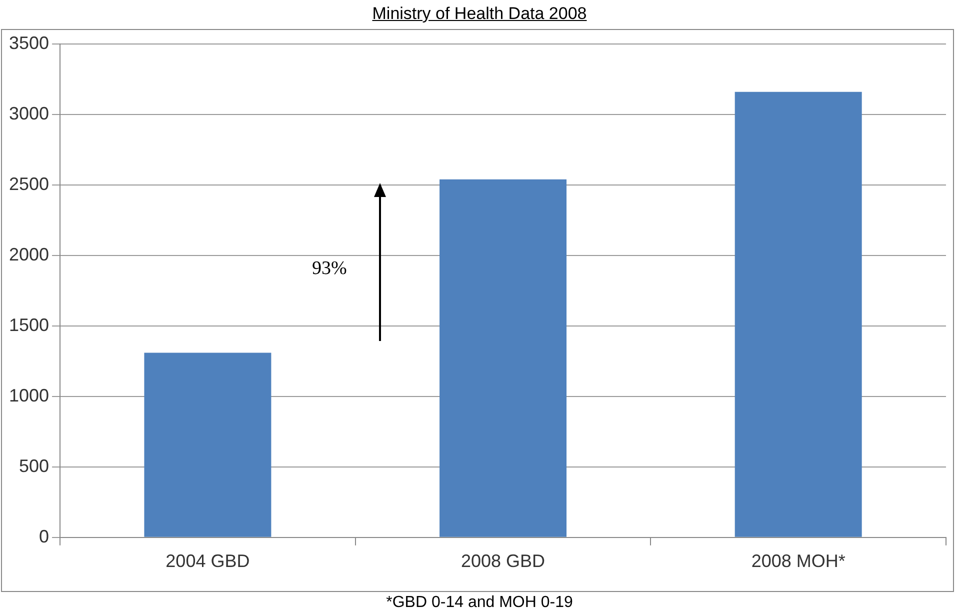 The height and width of the screenshot is (616, 959). I want to click on y-tick-label: 1500, so click(29, 324).